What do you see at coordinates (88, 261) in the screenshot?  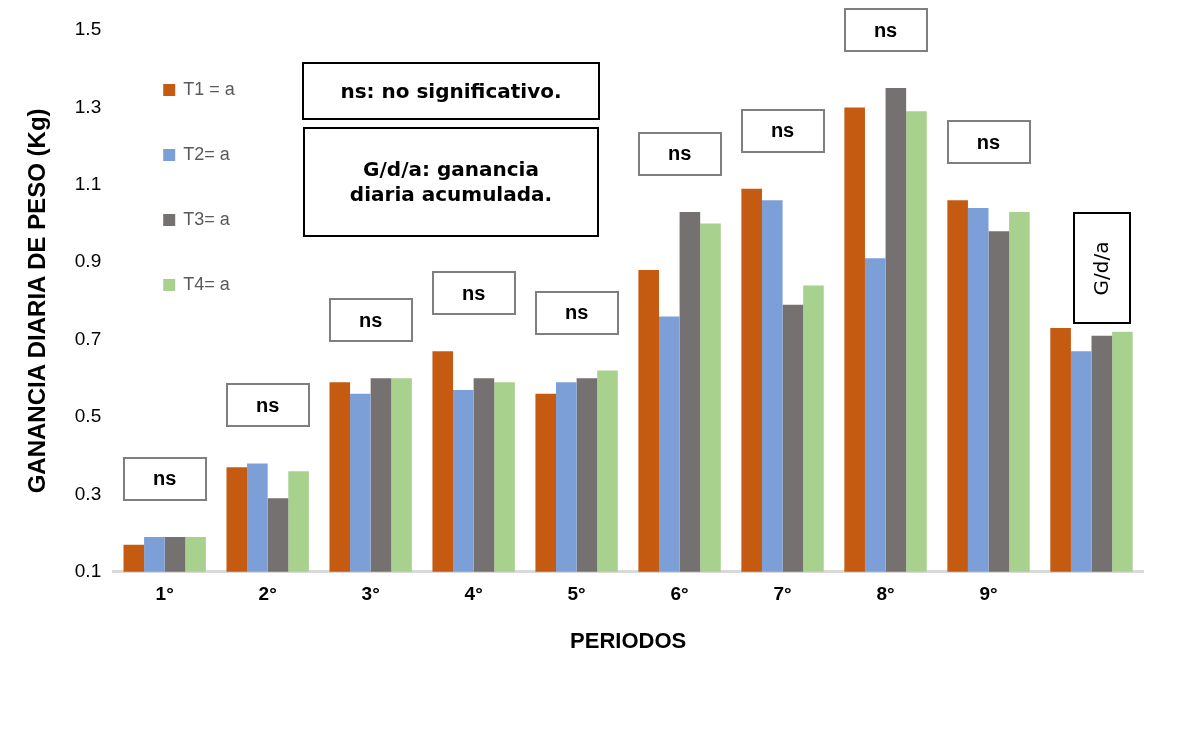 I see `y-tick-label: 0.9` at bounding box center [88, 261].